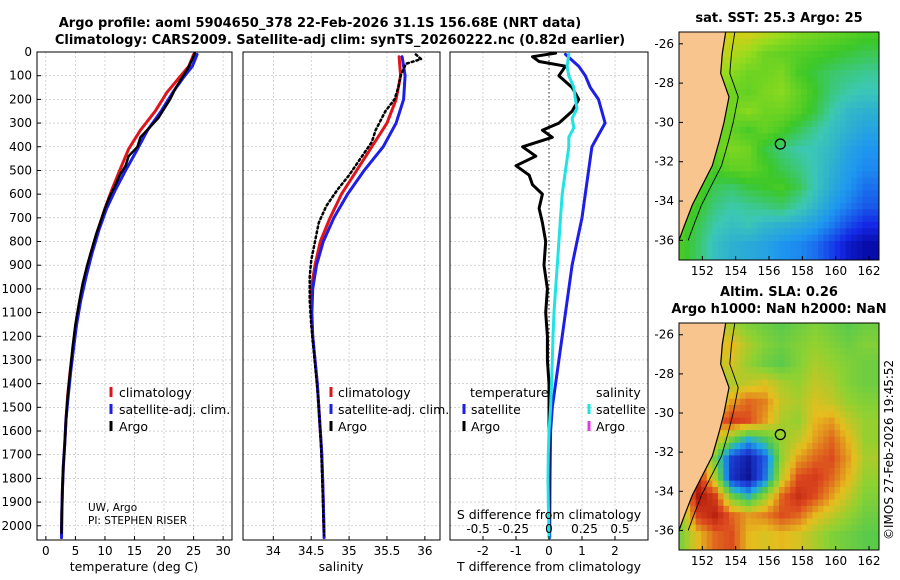 The width and height of the screenshot is (900, 580). Describe the element at coordinates (104, 551) in the screenshot. I see `x-tick-label: 10` at that location.